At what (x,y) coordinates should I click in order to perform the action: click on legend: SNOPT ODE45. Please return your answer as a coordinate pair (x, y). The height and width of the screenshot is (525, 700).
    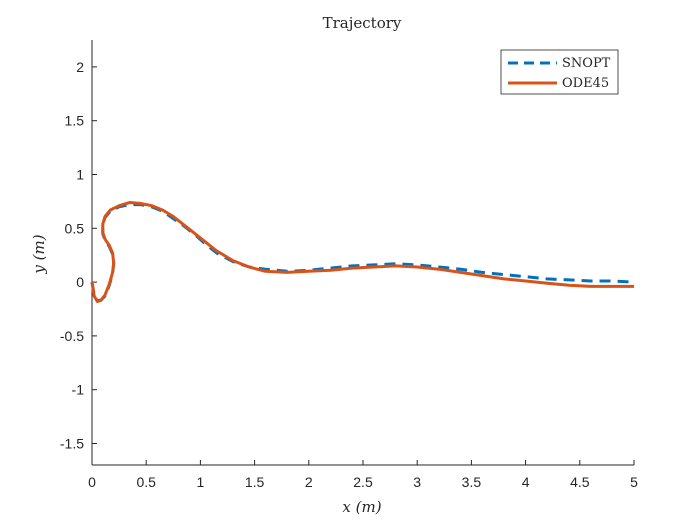
    Looking at the image, I should click on (559, 72).